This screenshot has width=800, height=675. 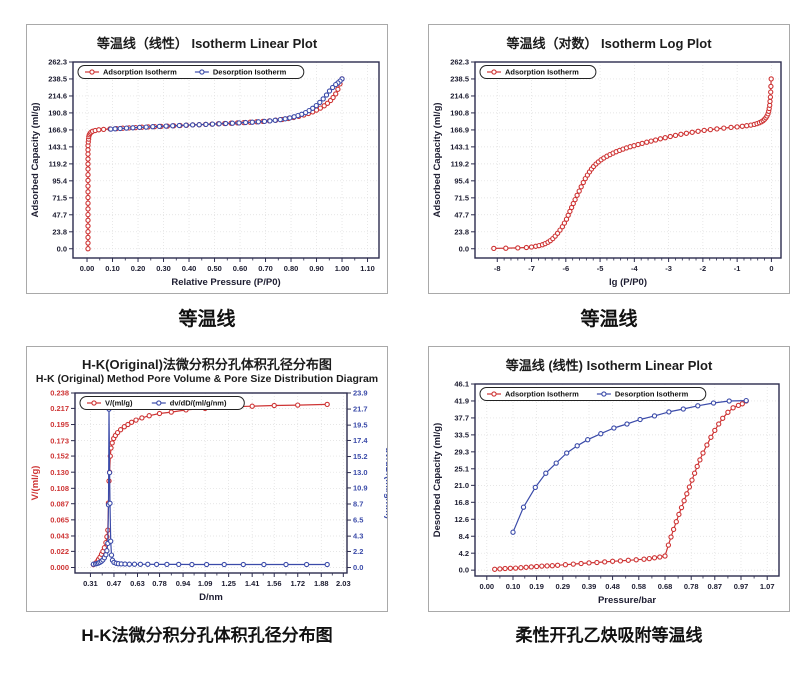 I want to click on svg-text: 12.6, so click(x=461, y=519).